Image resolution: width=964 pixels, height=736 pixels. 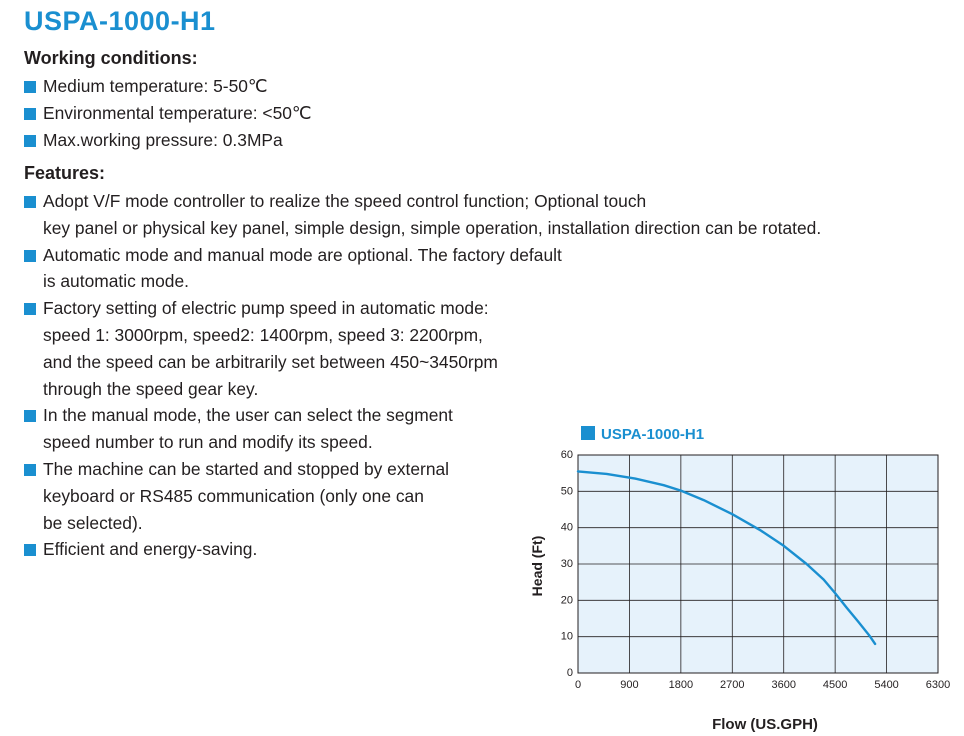 I want to click on y-tick-label: 50, so click(x=567, y=491).